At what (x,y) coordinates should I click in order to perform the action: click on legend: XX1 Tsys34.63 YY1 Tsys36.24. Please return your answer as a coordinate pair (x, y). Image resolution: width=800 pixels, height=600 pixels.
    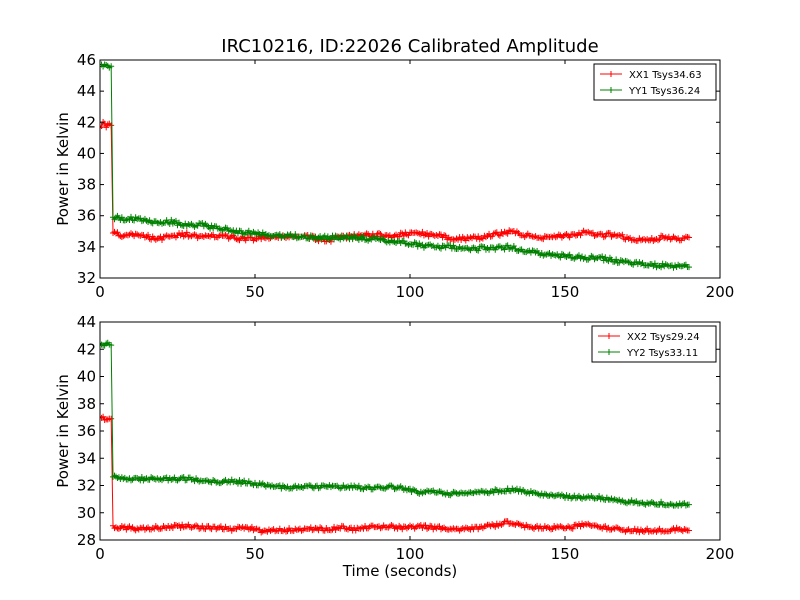
    Looking at the image, I should click on (655, 82).